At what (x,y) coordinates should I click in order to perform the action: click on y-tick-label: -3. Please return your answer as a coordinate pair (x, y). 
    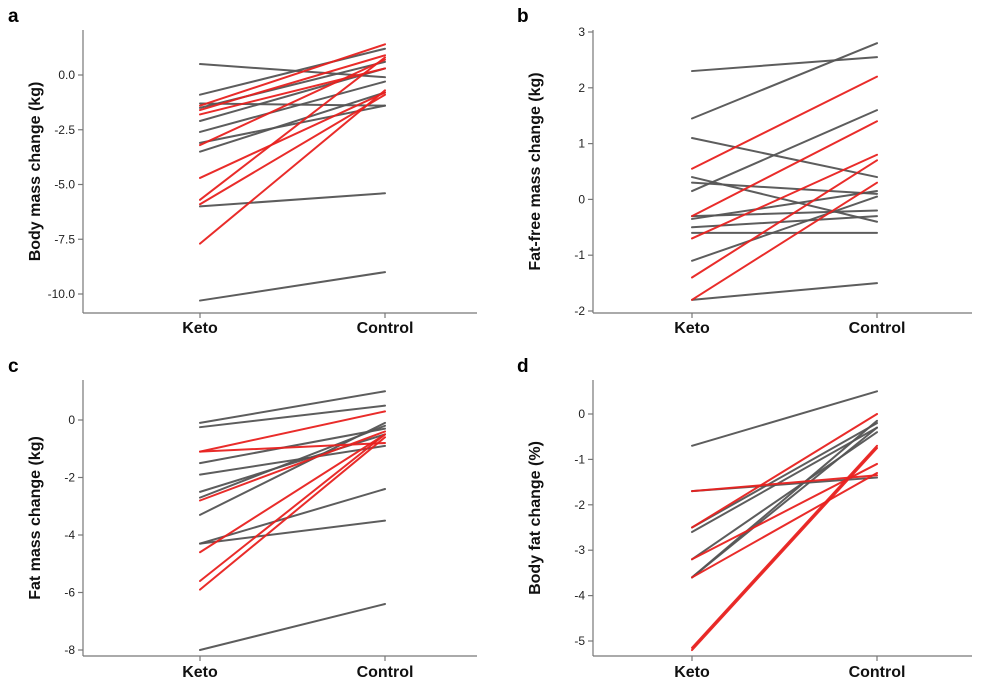
    Looking at the image, I should click on (579, 550).